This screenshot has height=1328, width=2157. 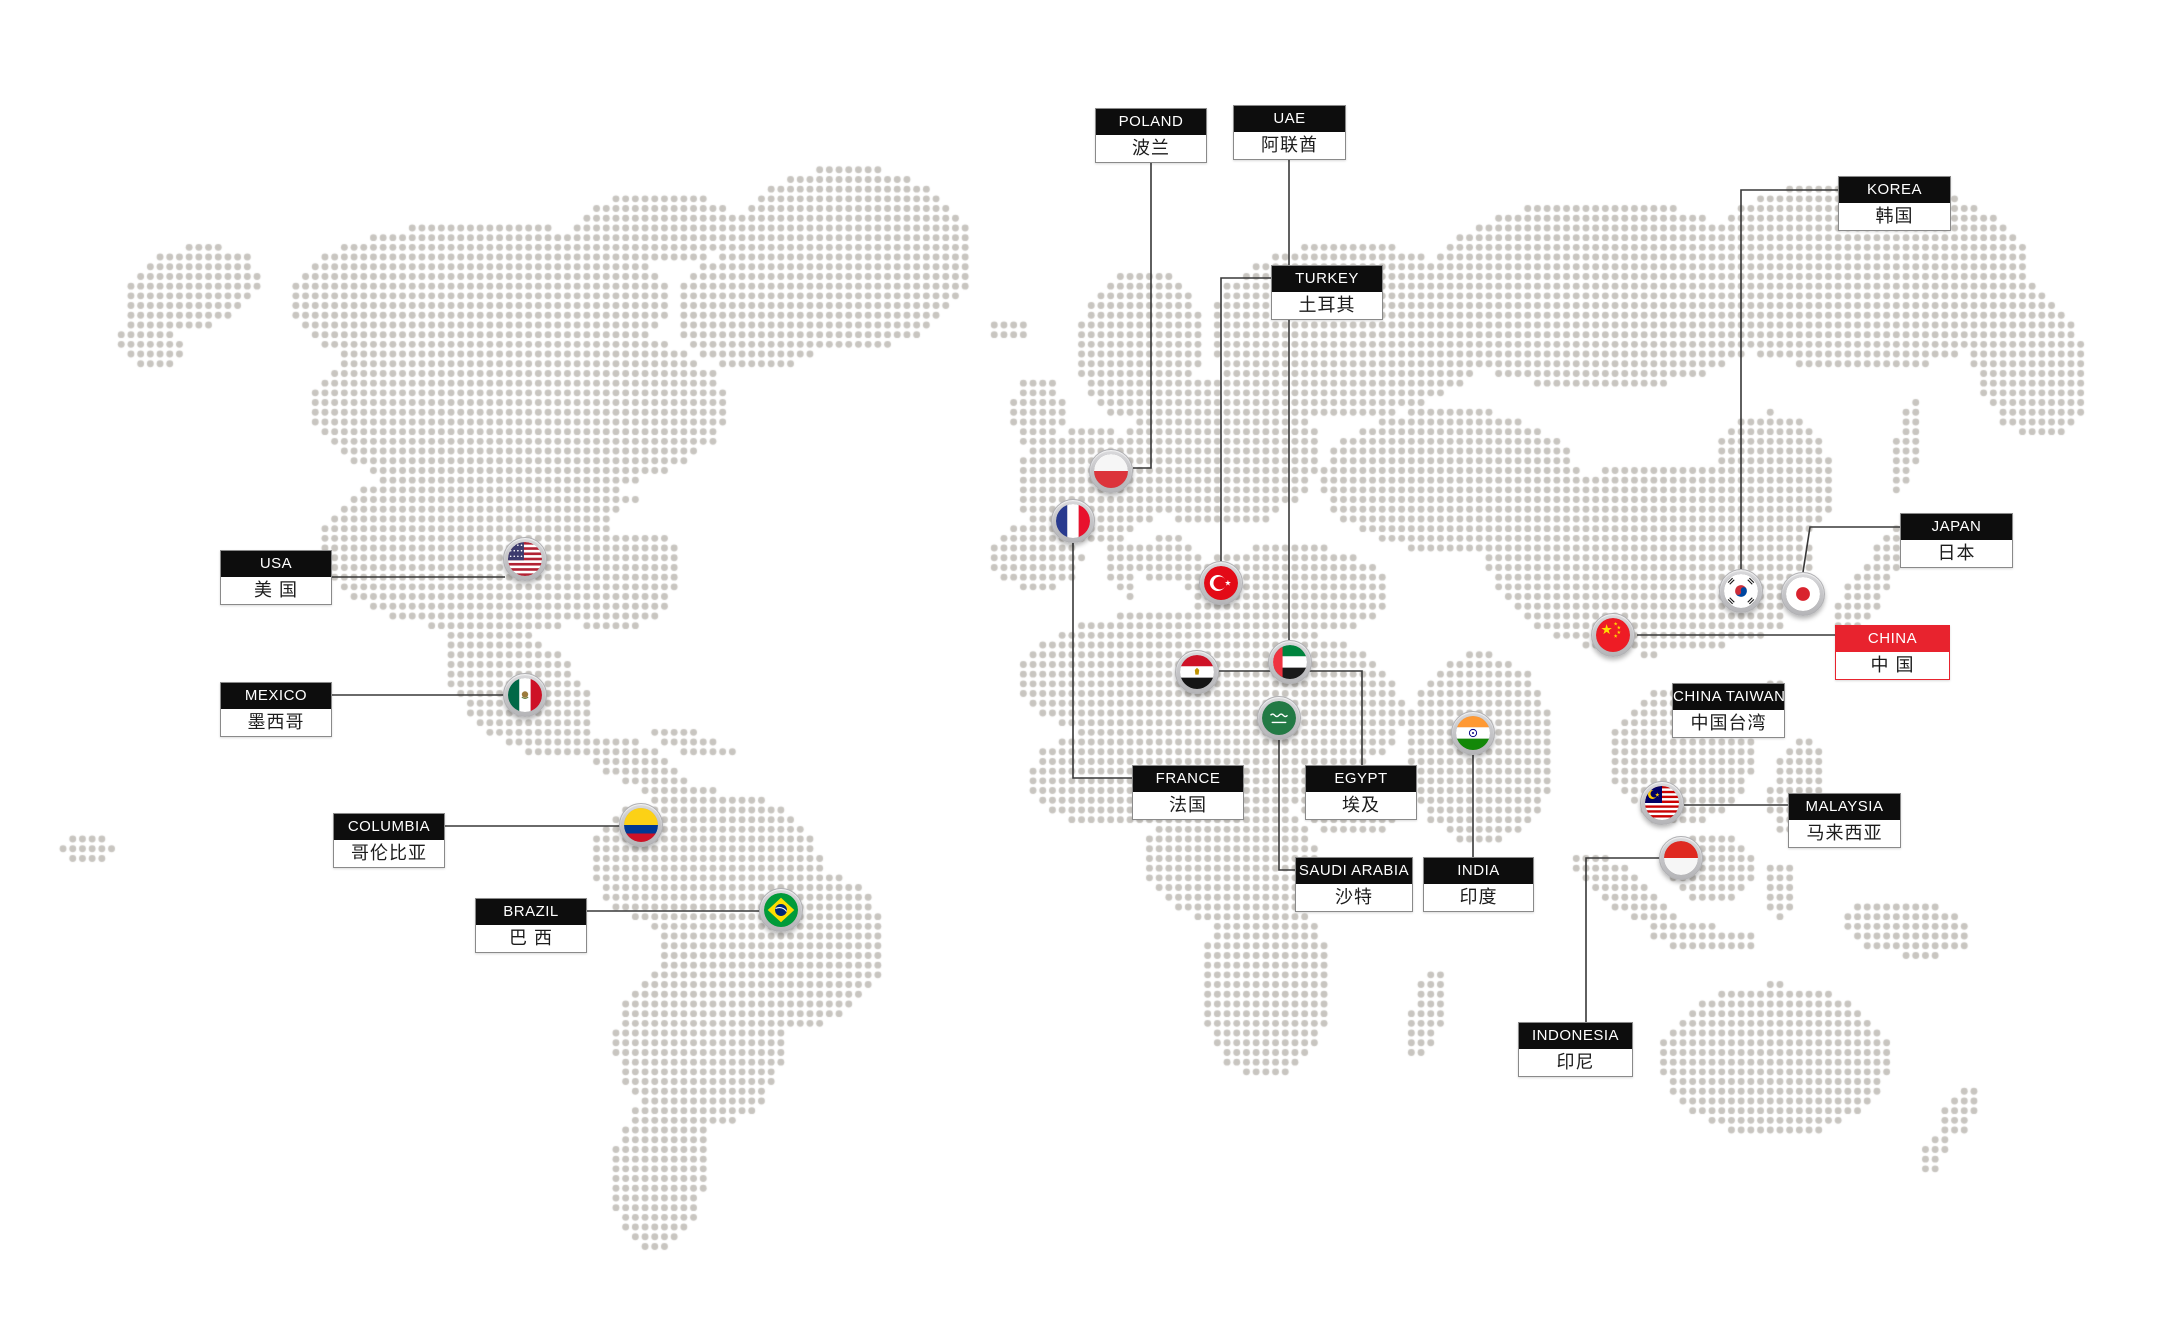 I want to click on pl-flag-icon, so click(x=1111, y=471).